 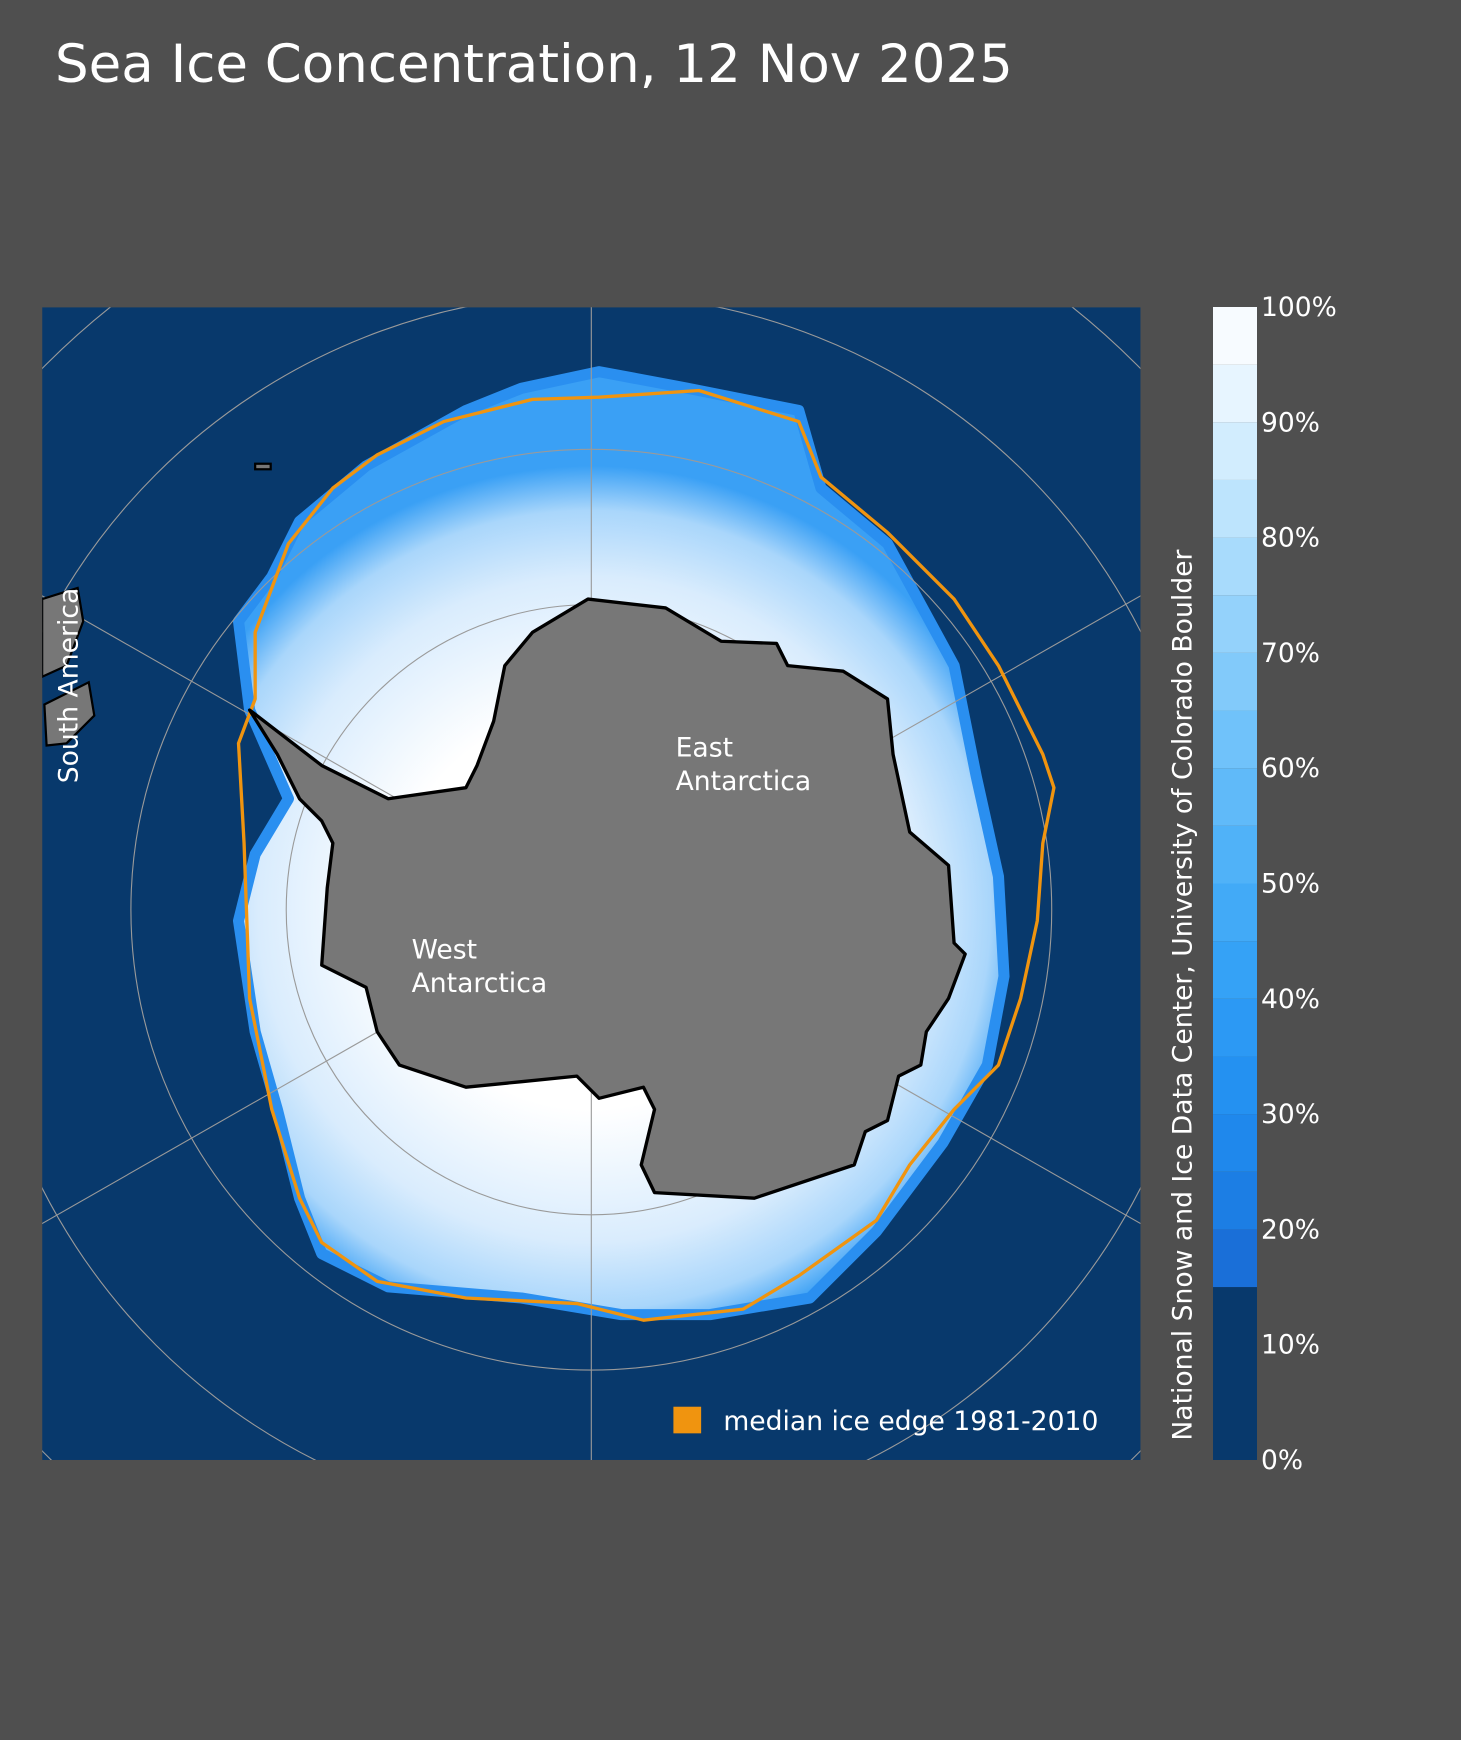 What do you see at coordinates (1290, 538) in the screenshot?
I see `colorbar-tick-label: 80%` at bounding box center [1290, 538].